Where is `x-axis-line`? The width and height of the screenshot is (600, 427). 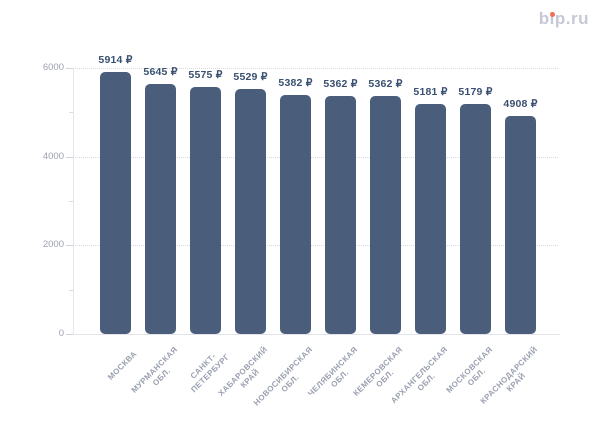
x-axis-line is located at coordinates (316, 334).